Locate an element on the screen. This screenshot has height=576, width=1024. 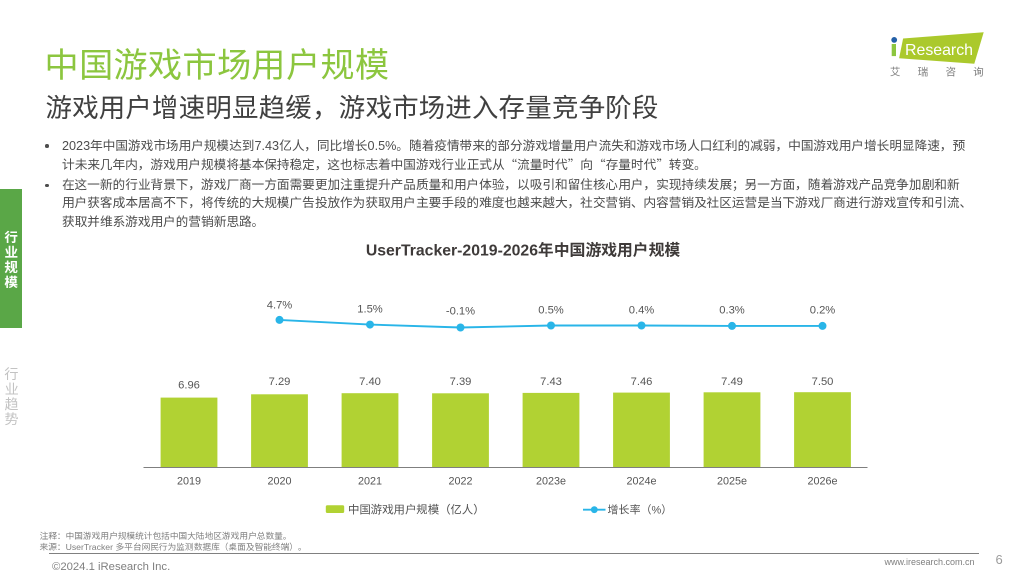
svg-text: 6.96 is located at coordinates (189, 385).